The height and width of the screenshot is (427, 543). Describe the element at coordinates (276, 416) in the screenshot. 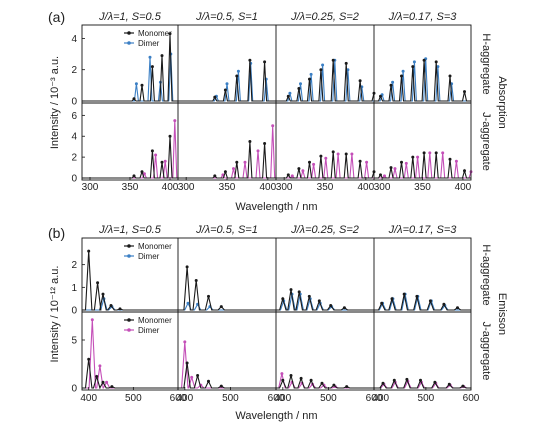

I see `x-axis-title-b: Wavelength / nm` at that location.